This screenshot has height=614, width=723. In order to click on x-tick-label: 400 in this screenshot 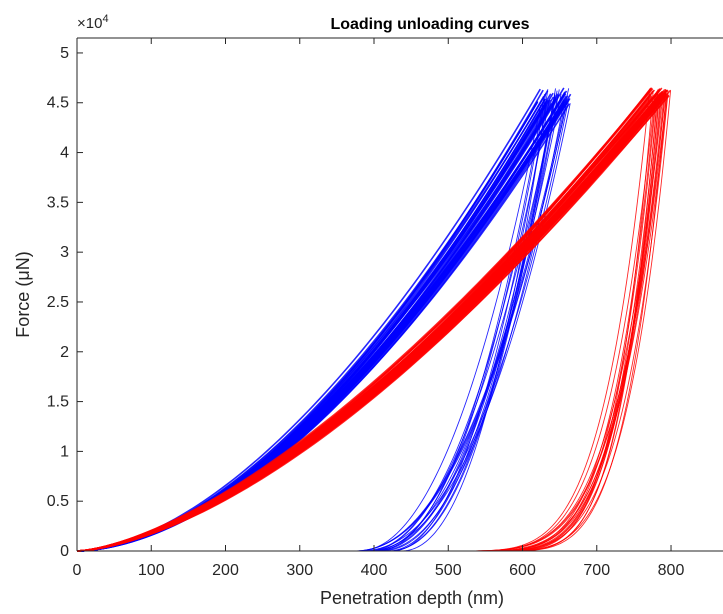, I will do `click(374, 570)`.